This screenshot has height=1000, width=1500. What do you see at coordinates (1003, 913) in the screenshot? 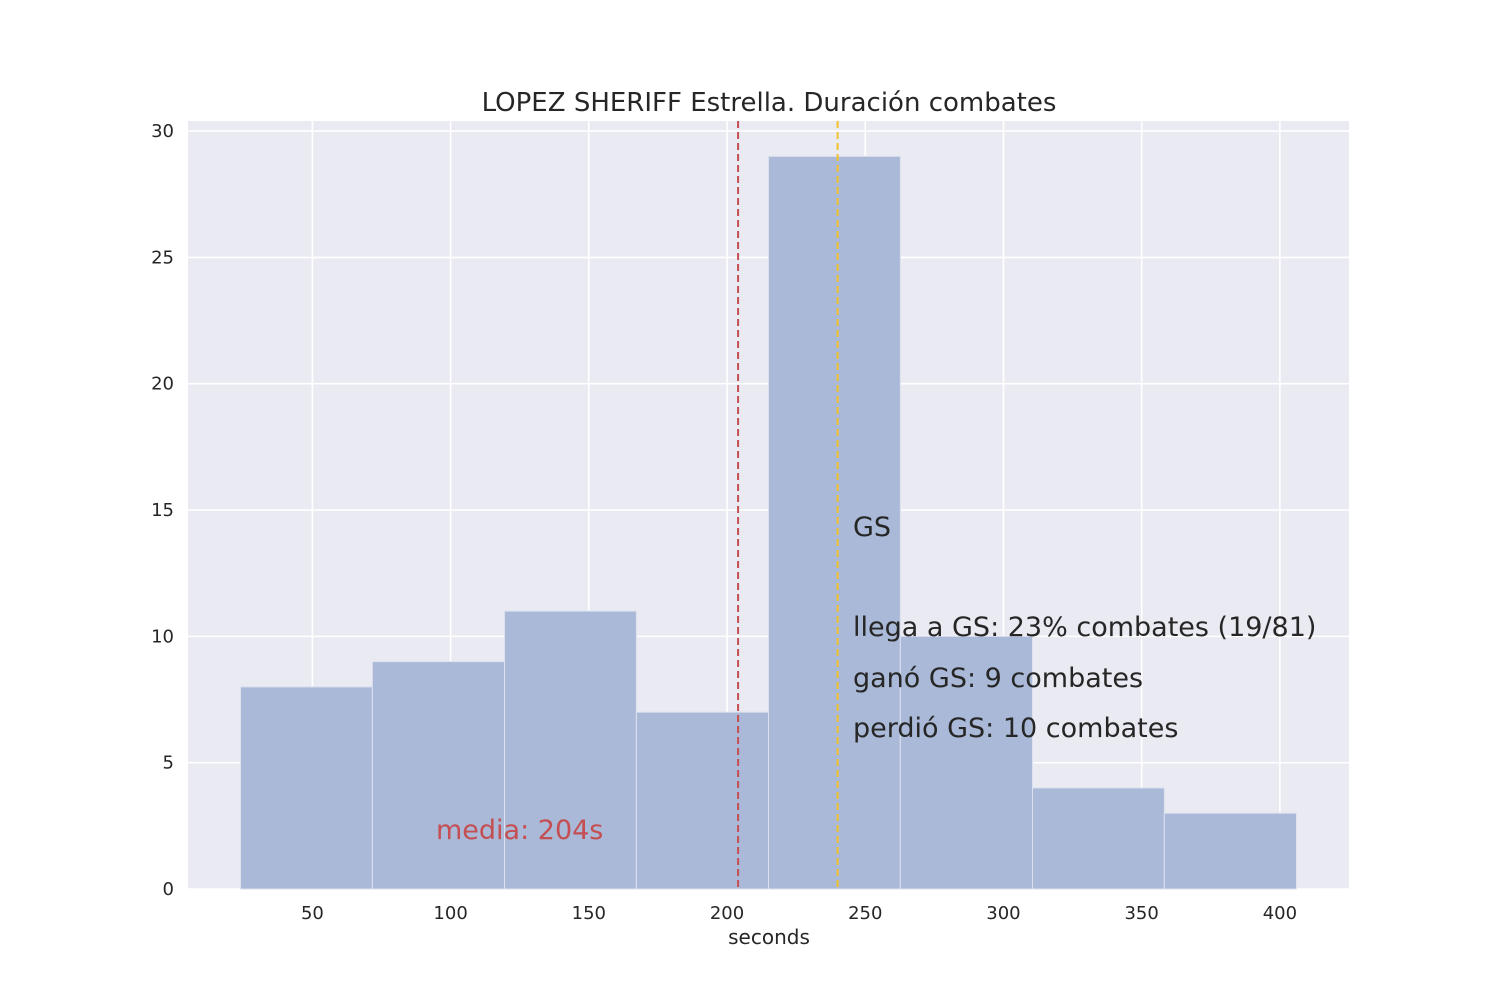
I see `x-tick-label: 300` at bounding box center [1003, 913].